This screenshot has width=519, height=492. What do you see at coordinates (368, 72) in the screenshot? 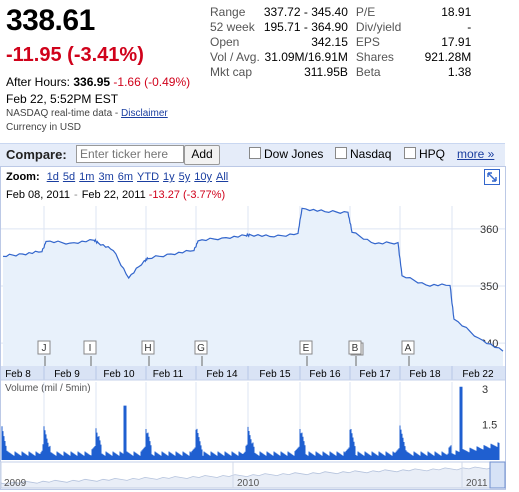
I see `stat-label: Beta` at bounding box center [368, 72].